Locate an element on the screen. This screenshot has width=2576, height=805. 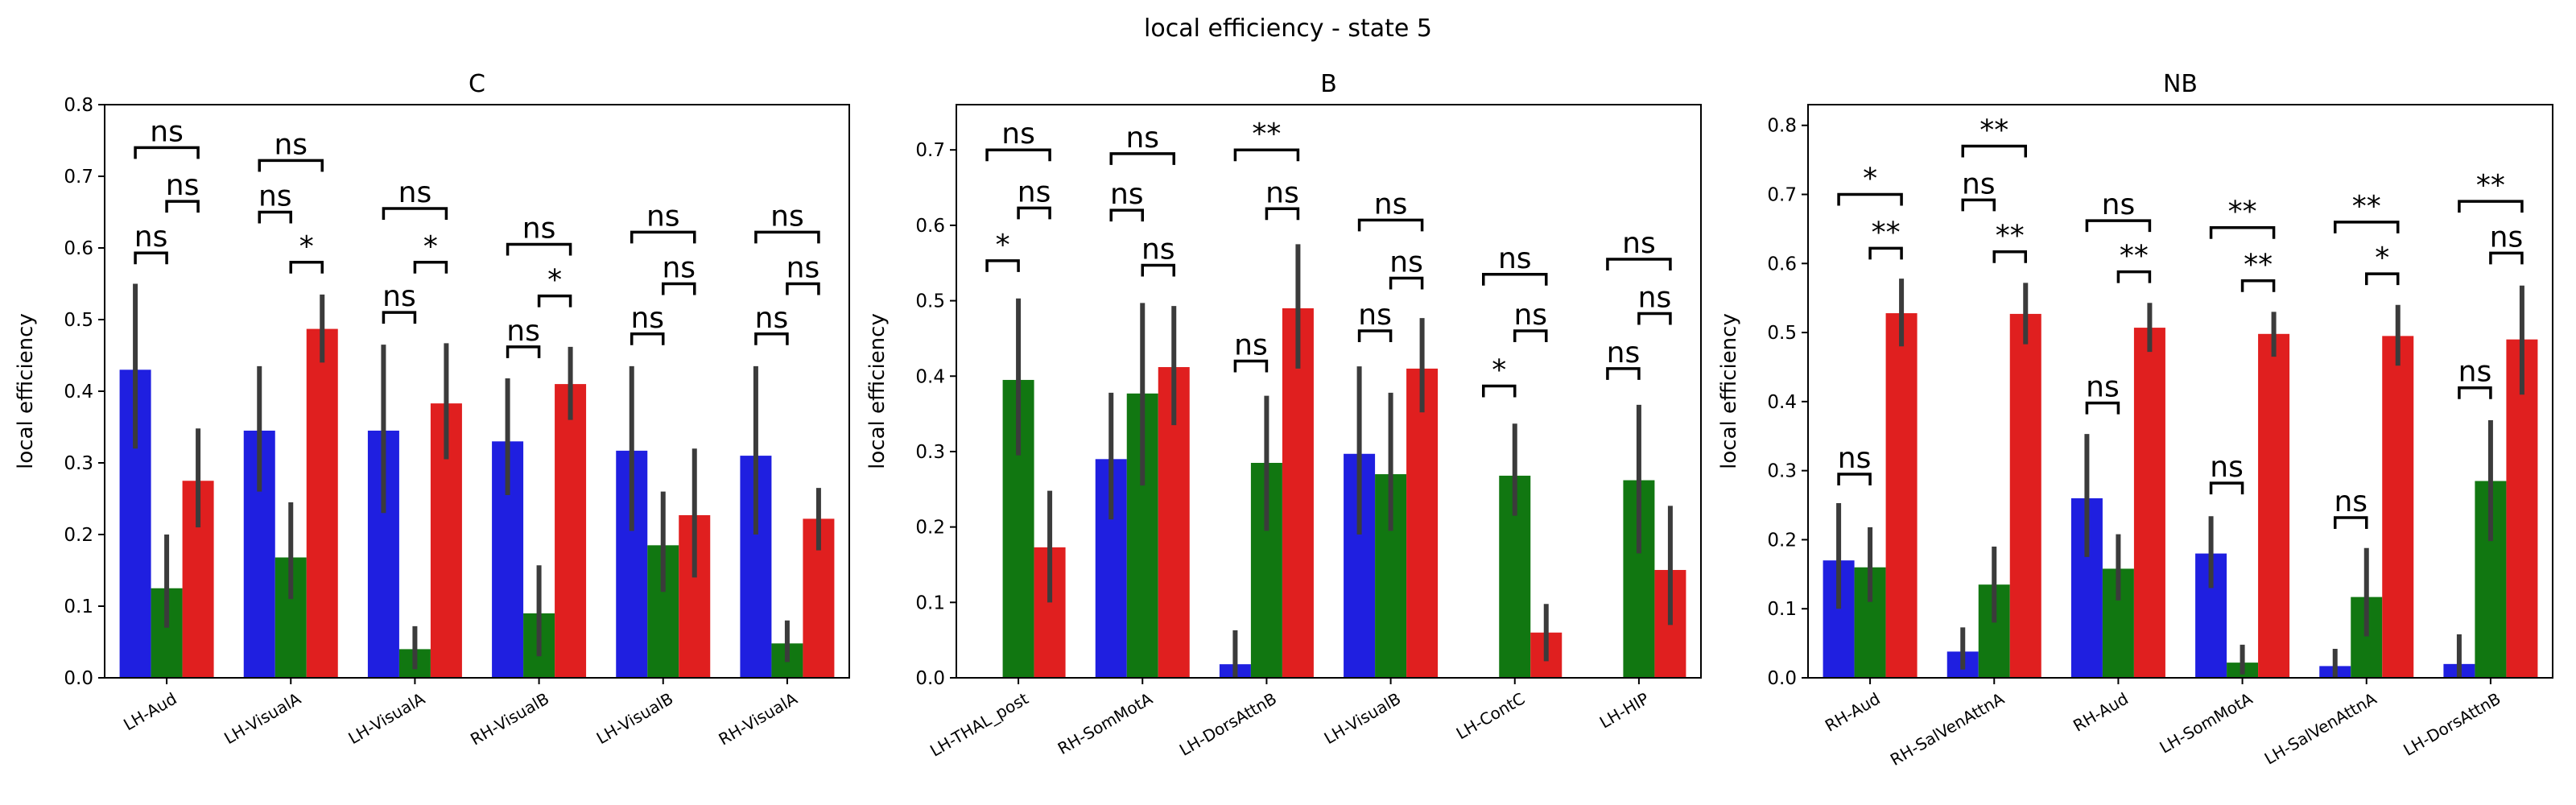
x-tick-label: RH-SalVenAttnA is located at coordinates (1947, 729).